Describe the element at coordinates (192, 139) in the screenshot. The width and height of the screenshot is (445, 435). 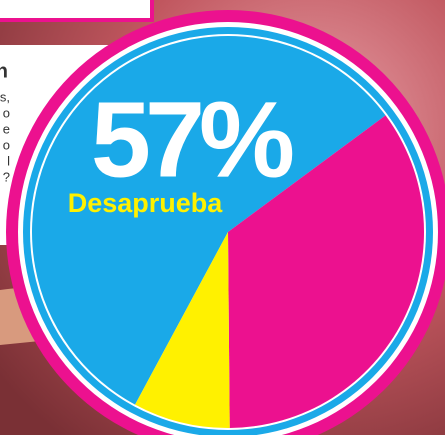
I see `value-label: 57%` at that location.